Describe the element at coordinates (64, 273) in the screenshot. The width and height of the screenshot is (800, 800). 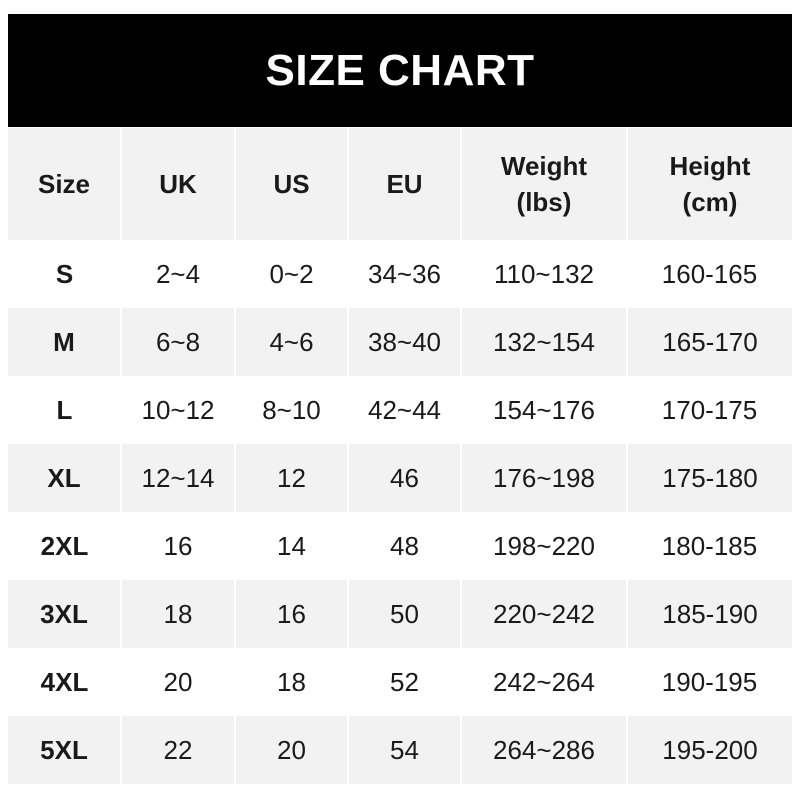
I see `size-cell: S` at that location.